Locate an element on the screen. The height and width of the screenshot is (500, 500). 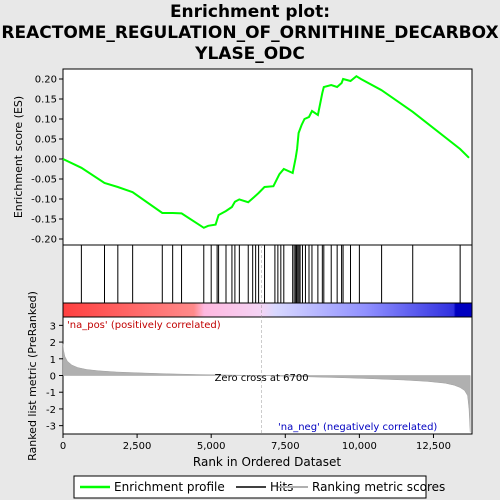
ranking-metric-area is located at coordinates (266, 388).